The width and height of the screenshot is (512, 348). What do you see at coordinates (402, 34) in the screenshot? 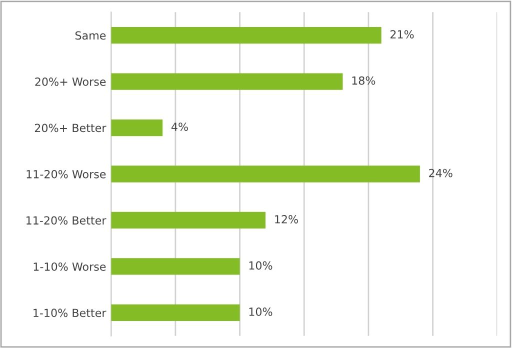
I see `data-label: 21%` at bounding box center [402, 34].